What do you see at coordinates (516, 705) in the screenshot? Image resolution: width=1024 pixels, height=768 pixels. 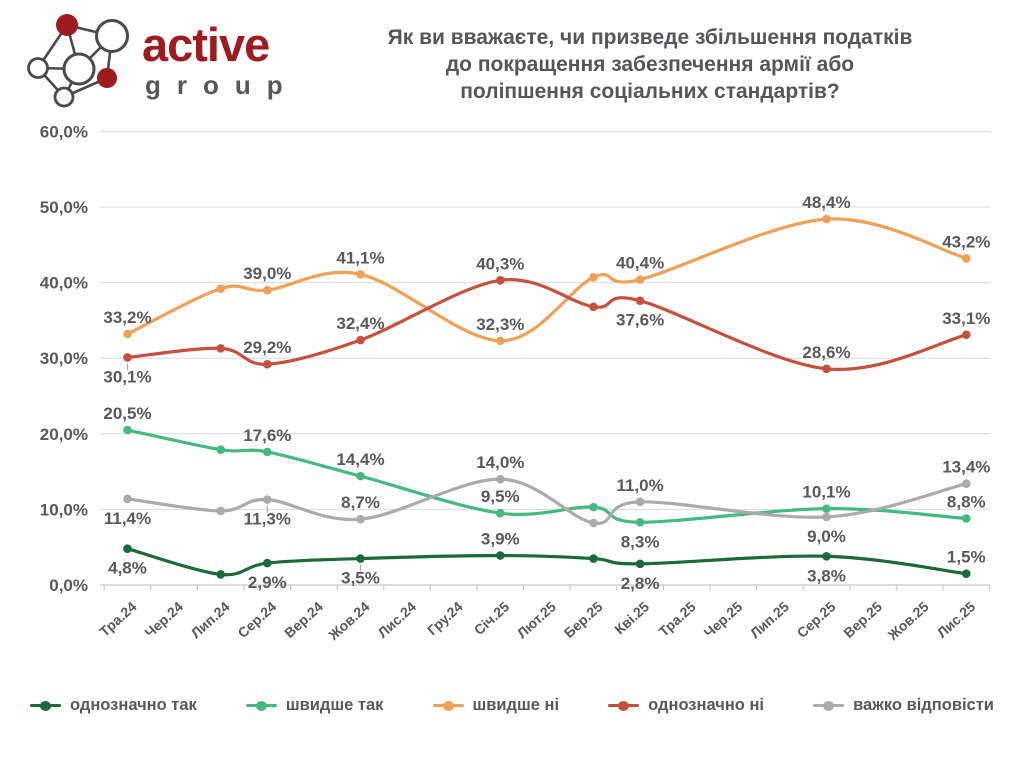 I see `legend-label: швидше ні` at bounding box center [516, 705].